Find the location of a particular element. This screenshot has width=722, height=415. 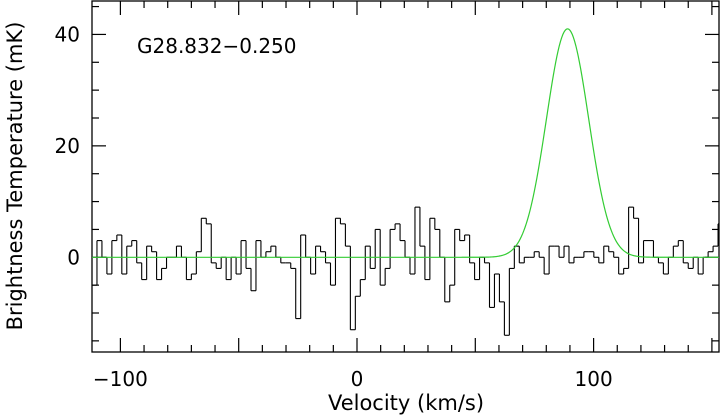

y-axis-label: Brightness Temperature (mK) is located at coordinates (15, 176).